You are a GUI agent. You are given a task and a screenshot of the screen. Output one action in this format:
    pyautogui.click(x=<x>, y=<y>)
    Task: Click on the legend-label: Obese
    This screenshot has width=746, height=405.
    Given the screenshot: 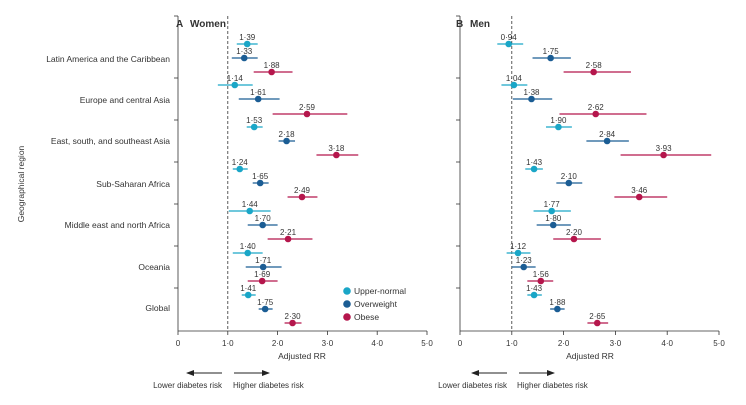 What is the action you would take?
    pyautogui.click(x=366, y=317)
    